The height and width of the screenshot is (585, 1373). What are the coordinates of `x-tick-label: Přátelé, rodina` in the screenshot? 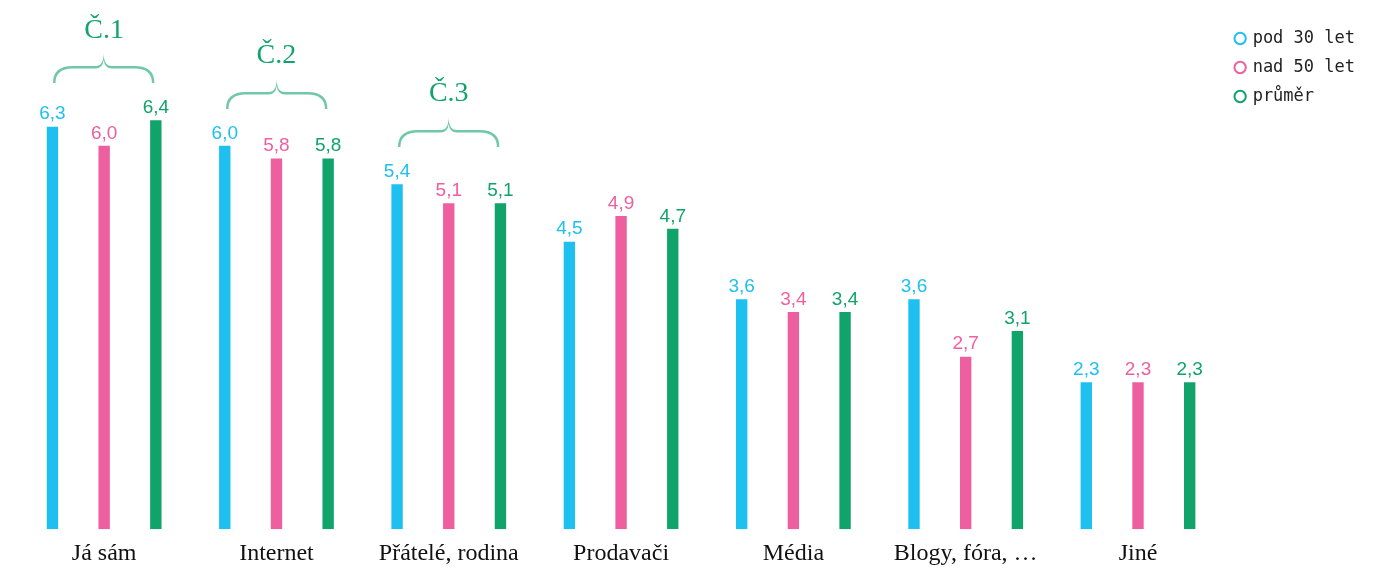 It's located at (449, 551).